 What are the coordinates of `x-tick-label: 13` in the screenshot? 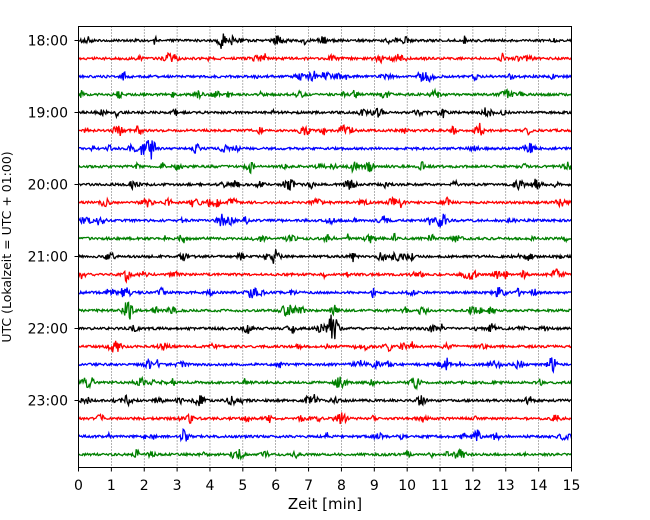 It's located at (506, 486).